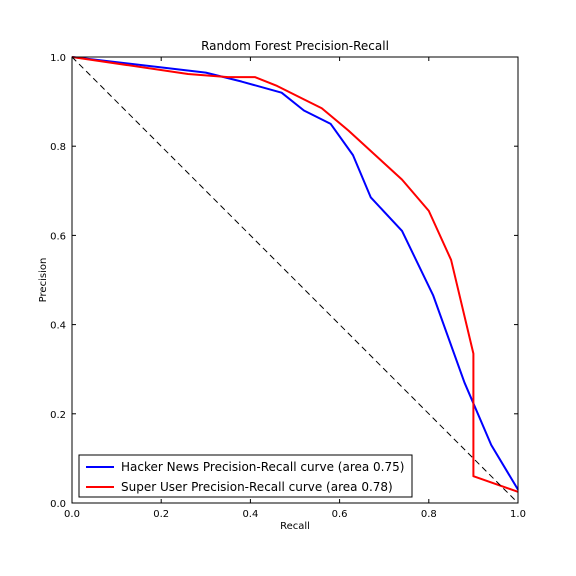  I want to click on chart-title: Random Forest Precision-Recall, so click(295, 46).